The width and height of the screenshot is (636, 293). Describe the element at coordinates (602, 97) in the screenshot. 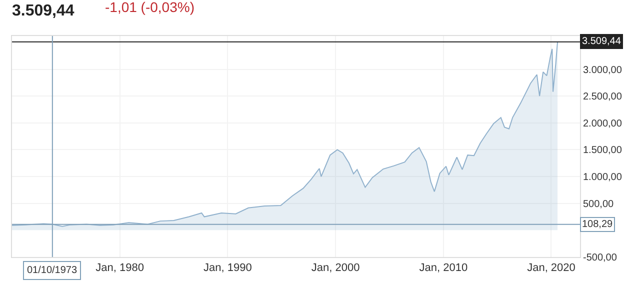

I see `y-tick-label: 2.500,00` at that location.